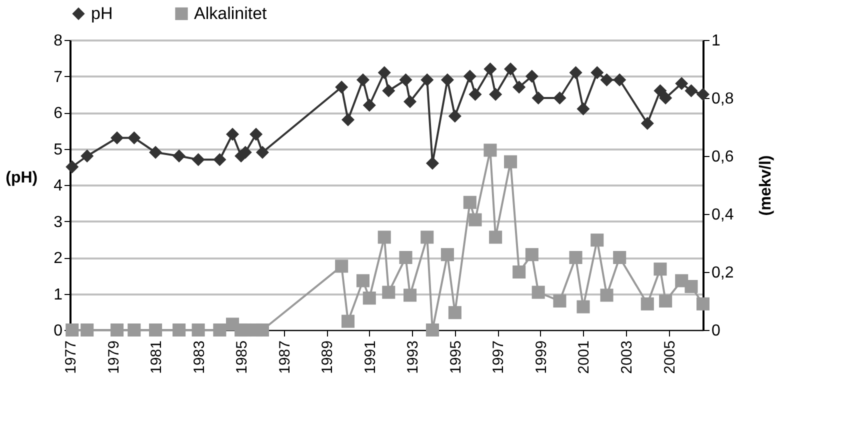  I want to click on y-tick-label: 0, so click(58, 331).